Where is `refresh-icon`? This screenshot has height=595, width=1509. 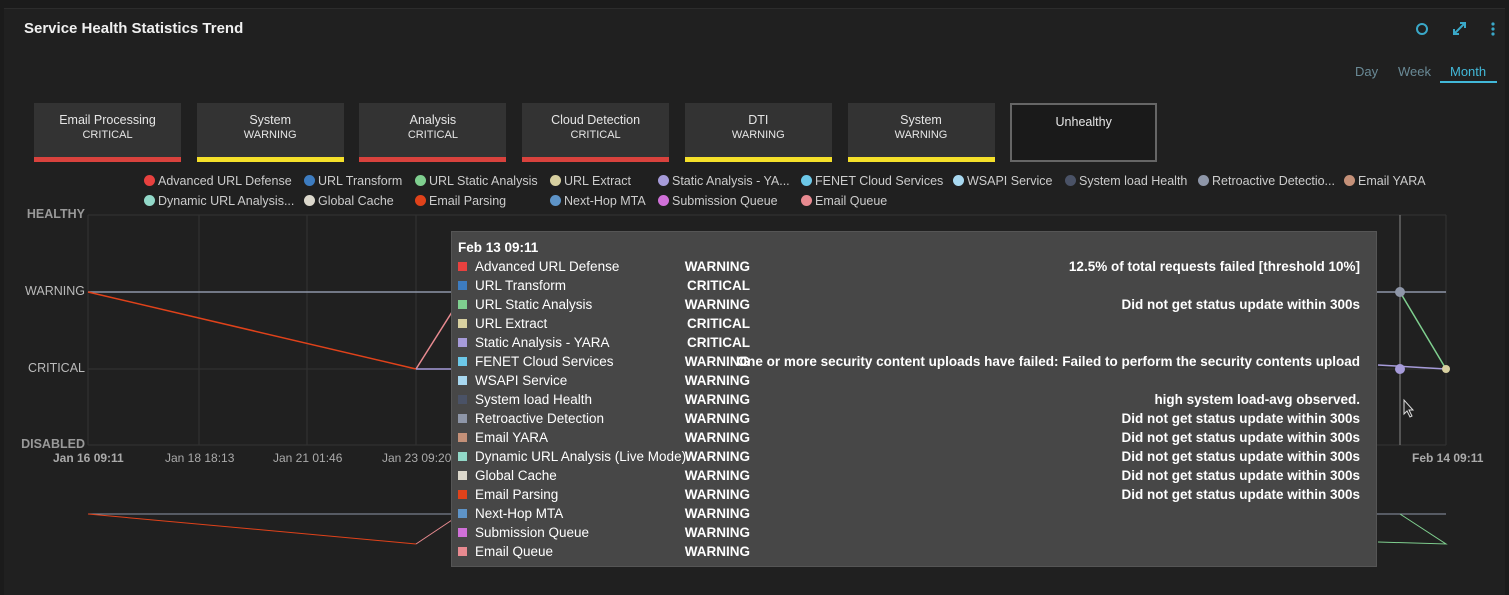
refresh-icon is located at coordinates (1422, 29).